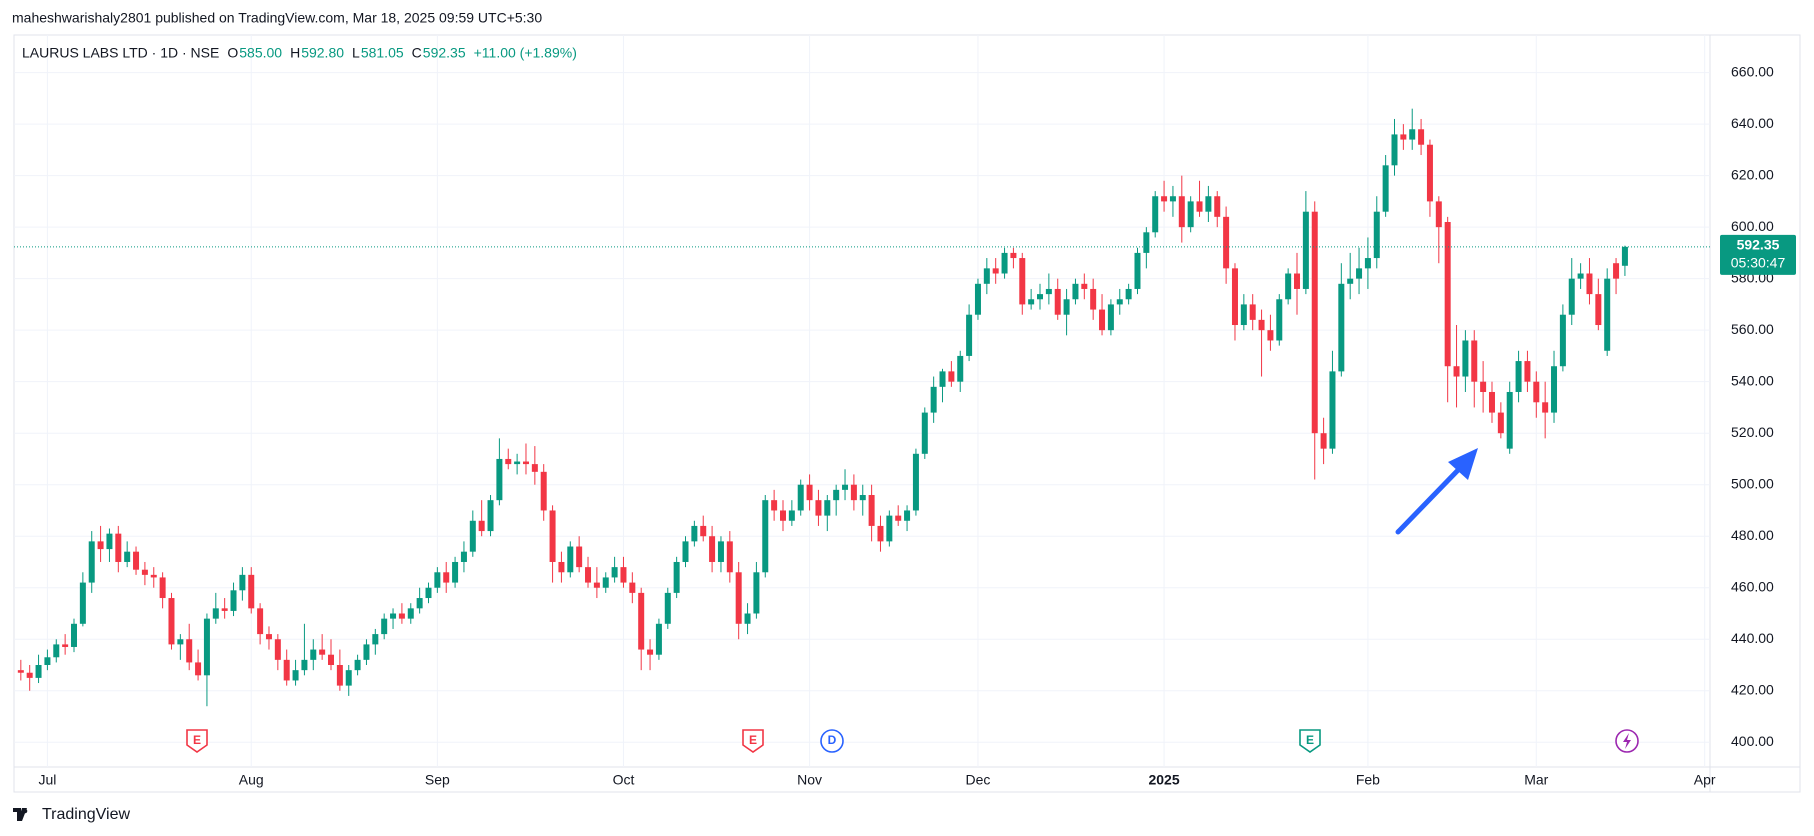 This screenshot has width=1814, height=836. What do you see at coordinates (1627, 741) in the screenshot?
I see `lightning-icon` at bounding box center [1627, 741].